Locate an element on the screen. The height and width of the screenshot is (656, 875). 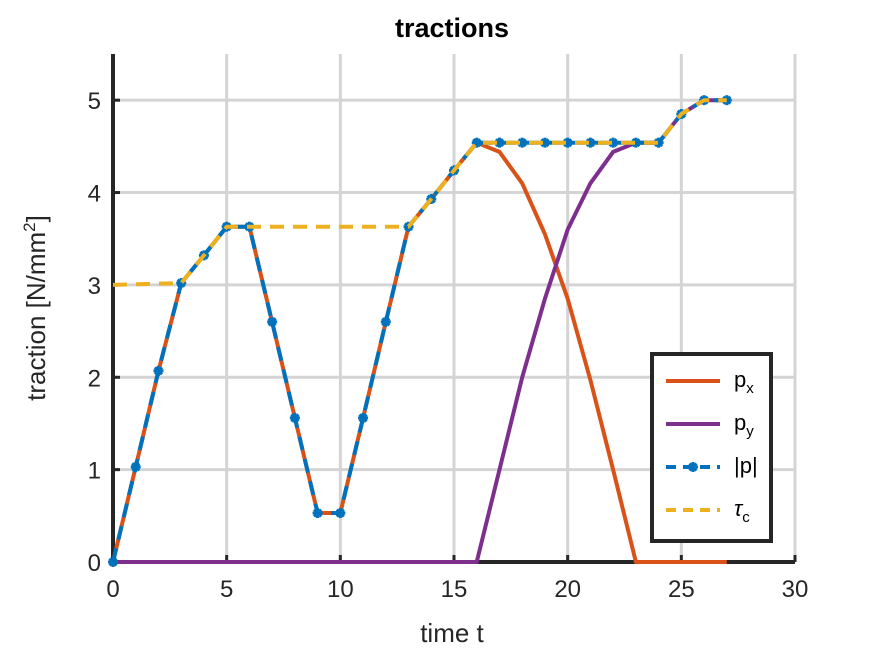
x-axis-label: time t is located at coordinates (452, 633).